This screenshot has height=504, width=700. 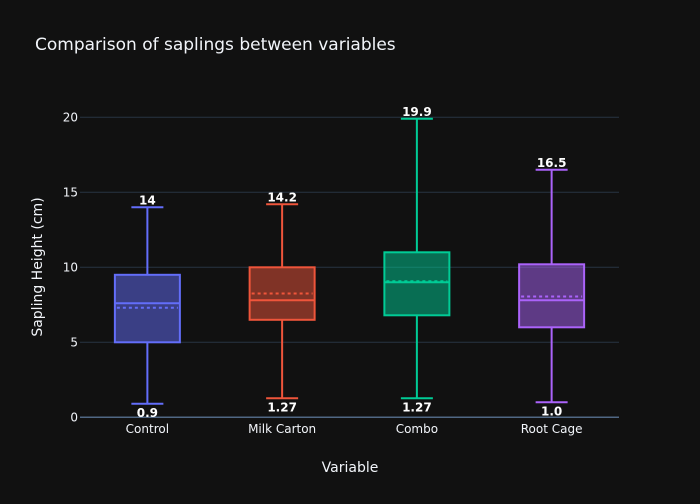 What do you see at coordinates (350, 468) in the screenshot?
I see `x-axis-label: Variable` at bounding box center [350, 468].